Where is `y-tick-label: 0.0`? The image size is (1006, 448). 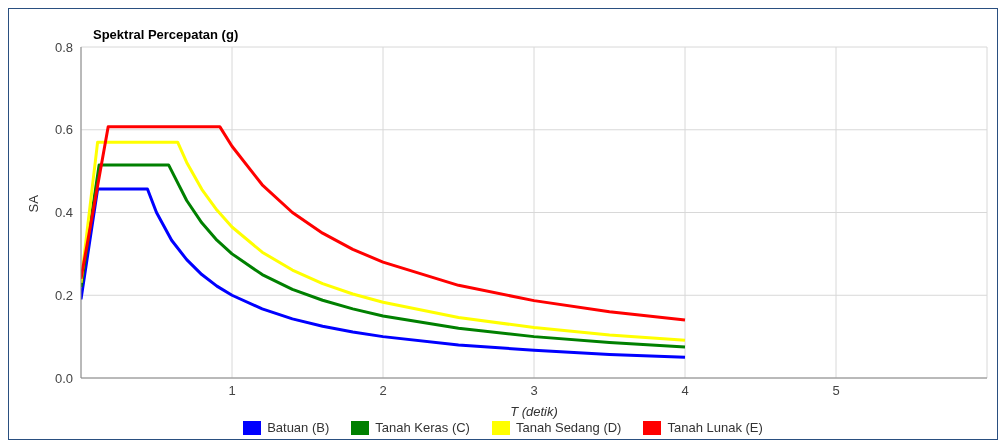
y-tick-label: 0.0 is located at coordinates (63, 378).